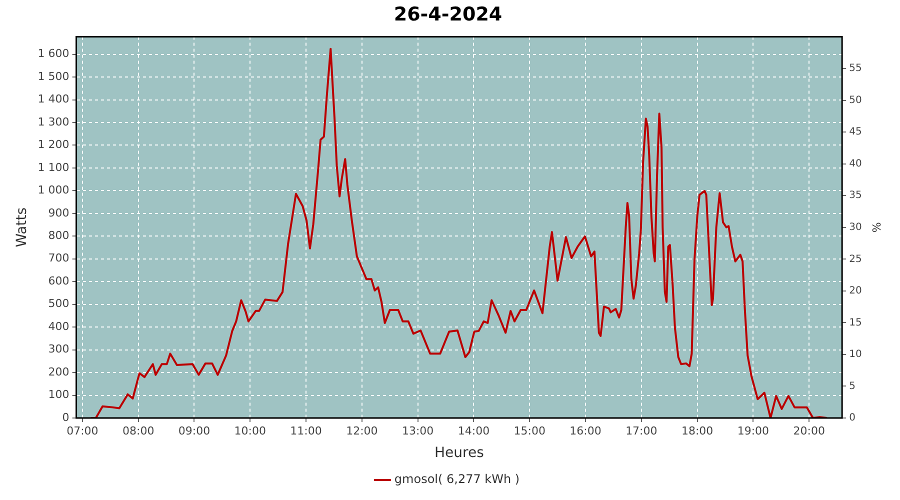  What do you see at coordinates (448, 14) in the screenshot?
I see `chart-title: 26-4-2024` at bounding box center [448, 14].